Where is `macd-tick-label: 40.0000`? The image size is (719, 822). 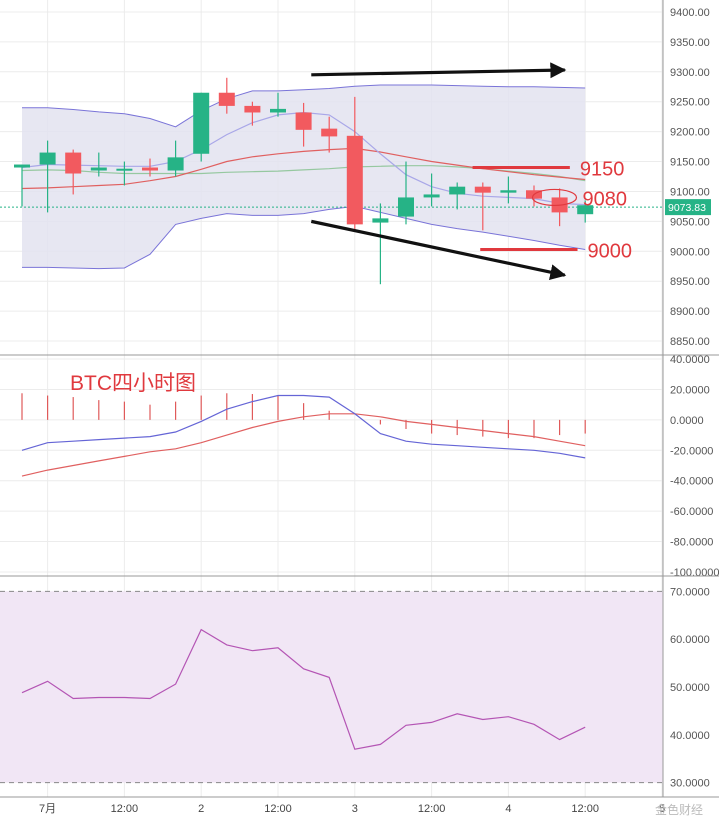 macd-tick-label: 40.0000 is located at coordinates (690, 360).